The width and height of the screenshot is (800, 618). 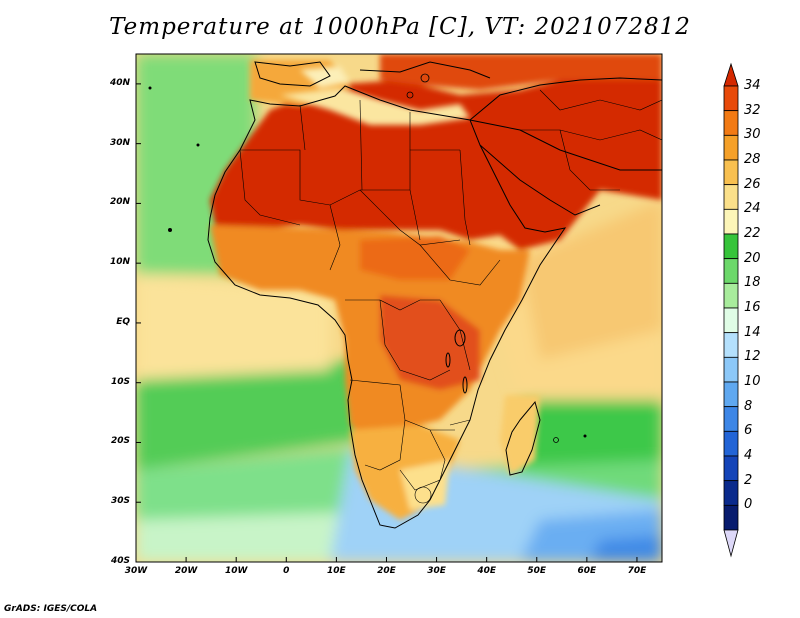 I want to click on lon-tick-label: 40E, so click(x=486, y=571).